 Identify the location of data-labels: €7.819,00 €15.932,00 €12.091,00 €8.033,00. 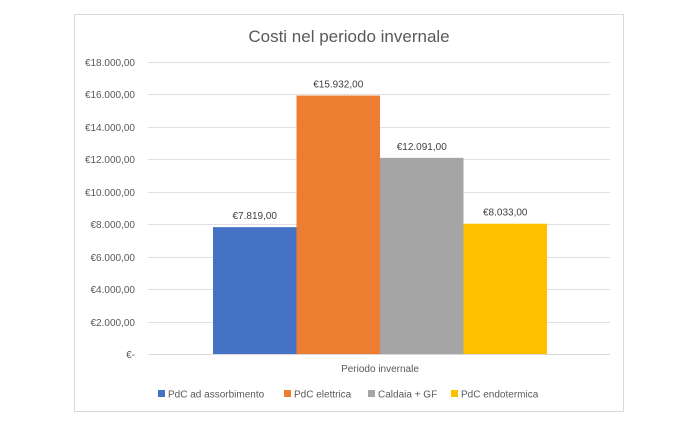
(380, 151).